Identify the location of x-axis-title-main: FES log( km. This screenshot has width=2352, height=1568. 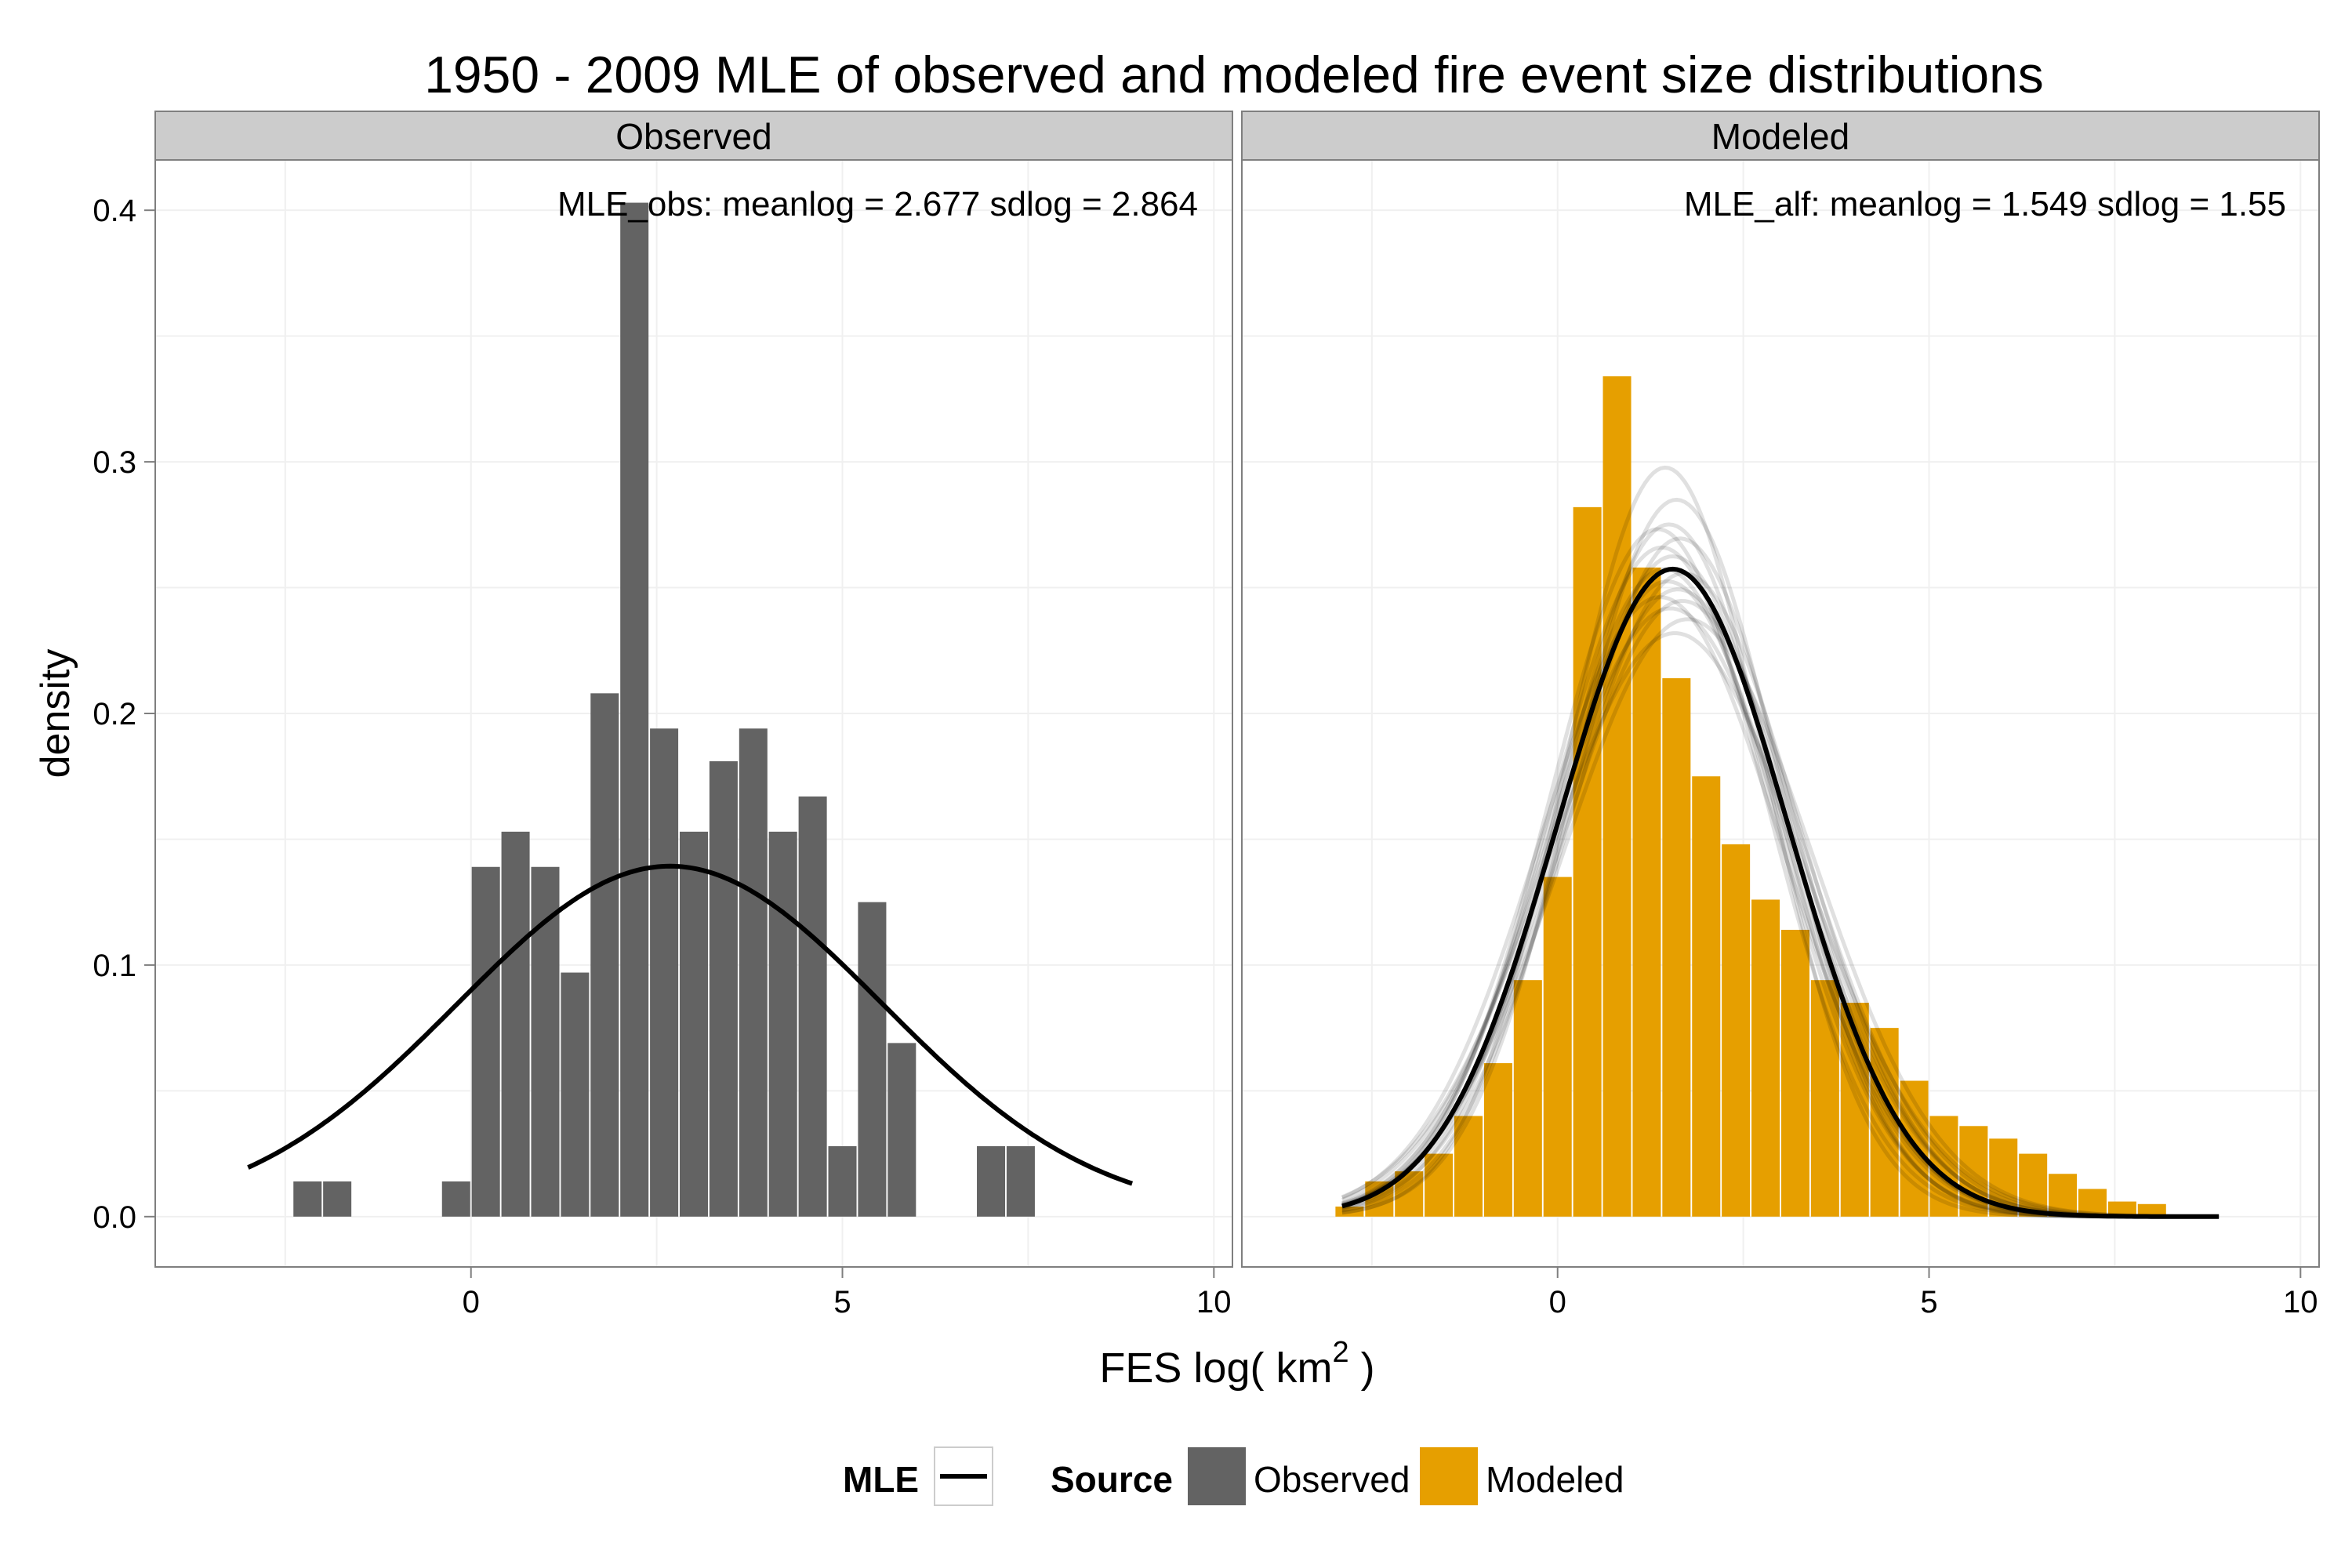
(1215, 1368).